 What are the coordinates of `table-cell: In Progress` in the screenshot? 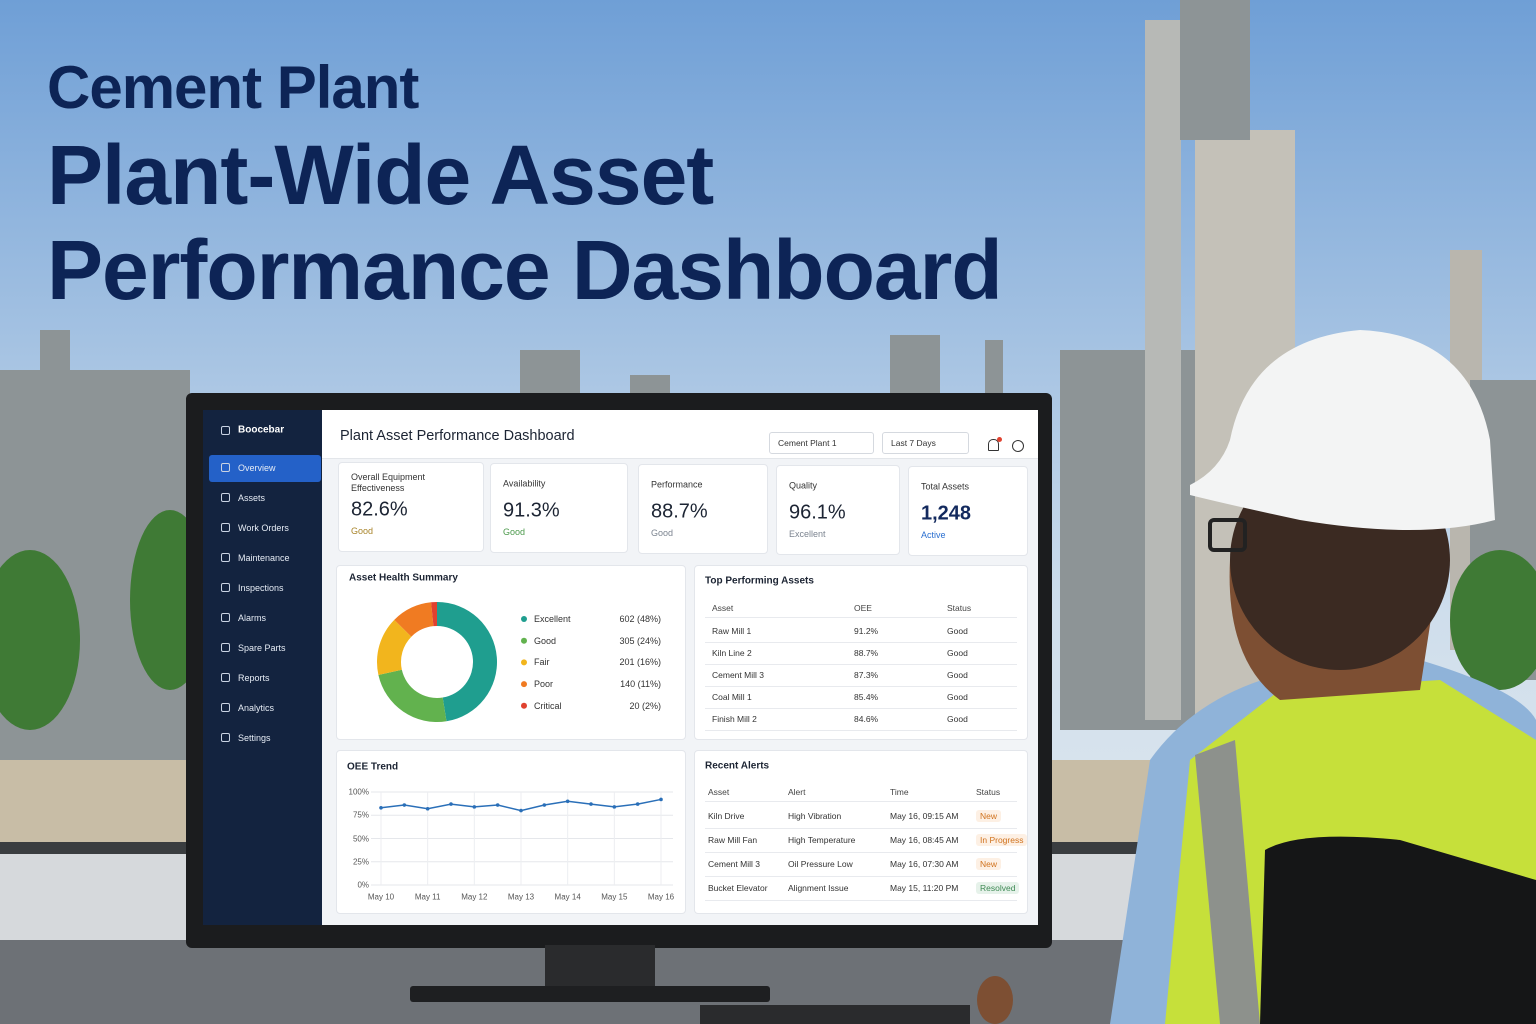 It's located at (1002, 840).